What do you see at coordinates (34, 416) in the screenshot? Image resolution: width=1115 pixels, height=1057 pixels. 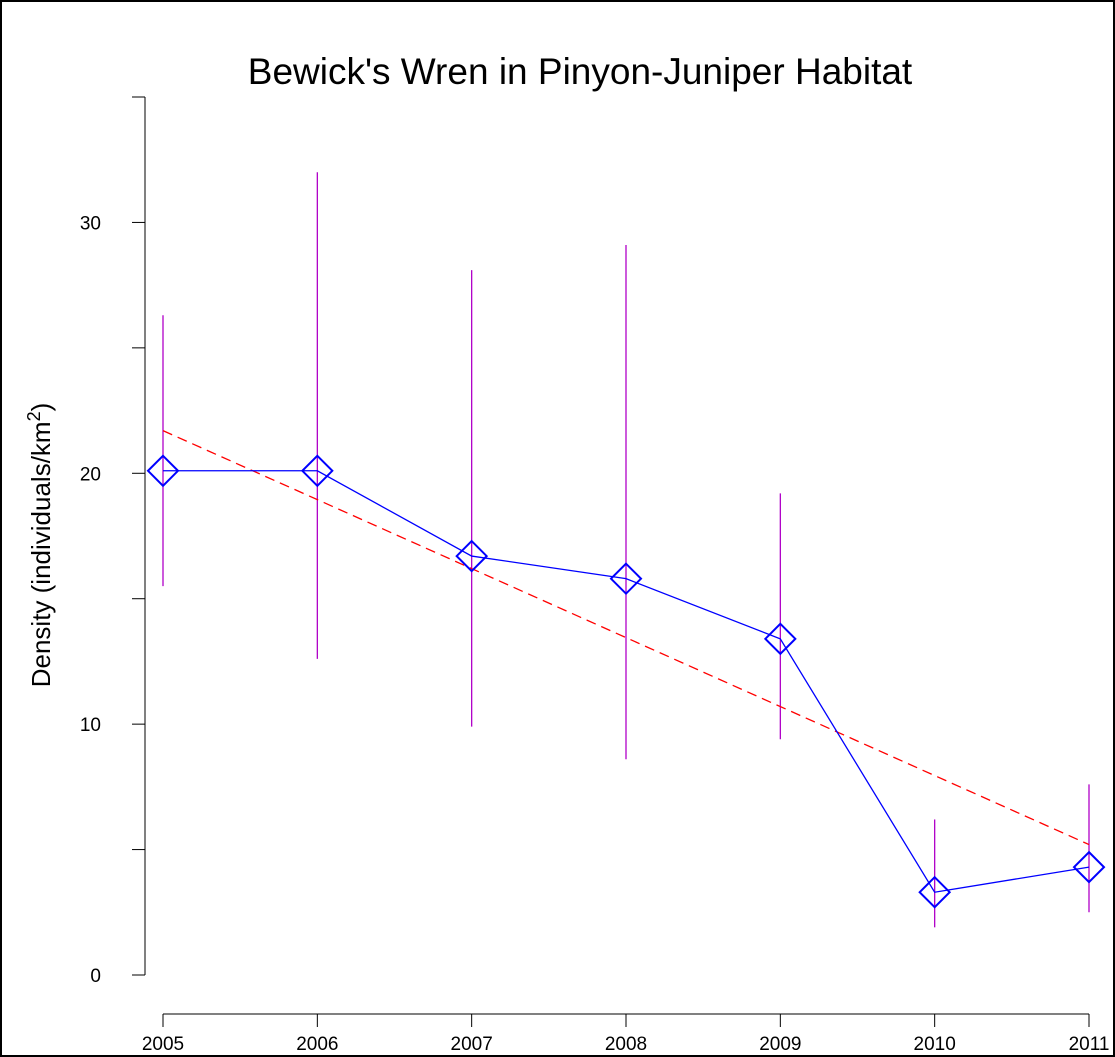 I see `y-axis-title-superscript: 2` at bounding box center [34, 416].